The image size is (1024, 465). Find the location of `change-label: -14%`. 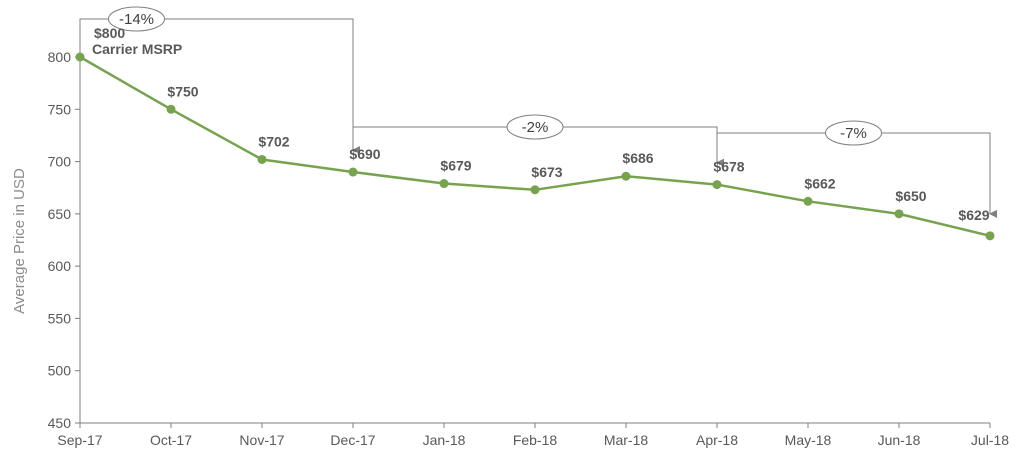

change-label: -14% is located at coordinates (136, 19).